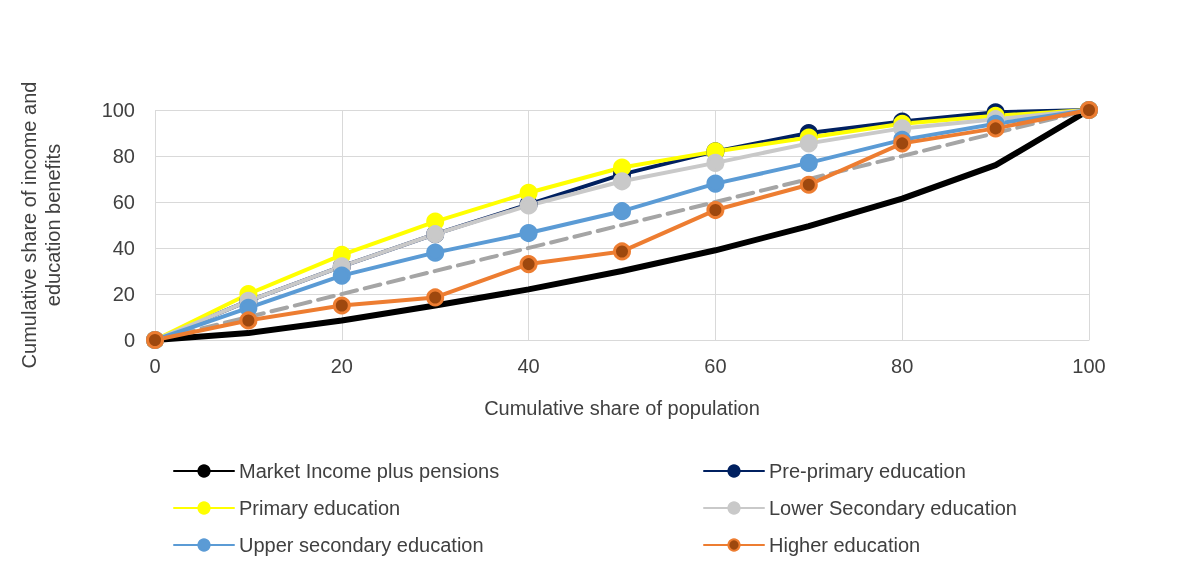 The image size is (1179, 574). I want to click on legend-label: Pre-primary education, so click(867, 471).